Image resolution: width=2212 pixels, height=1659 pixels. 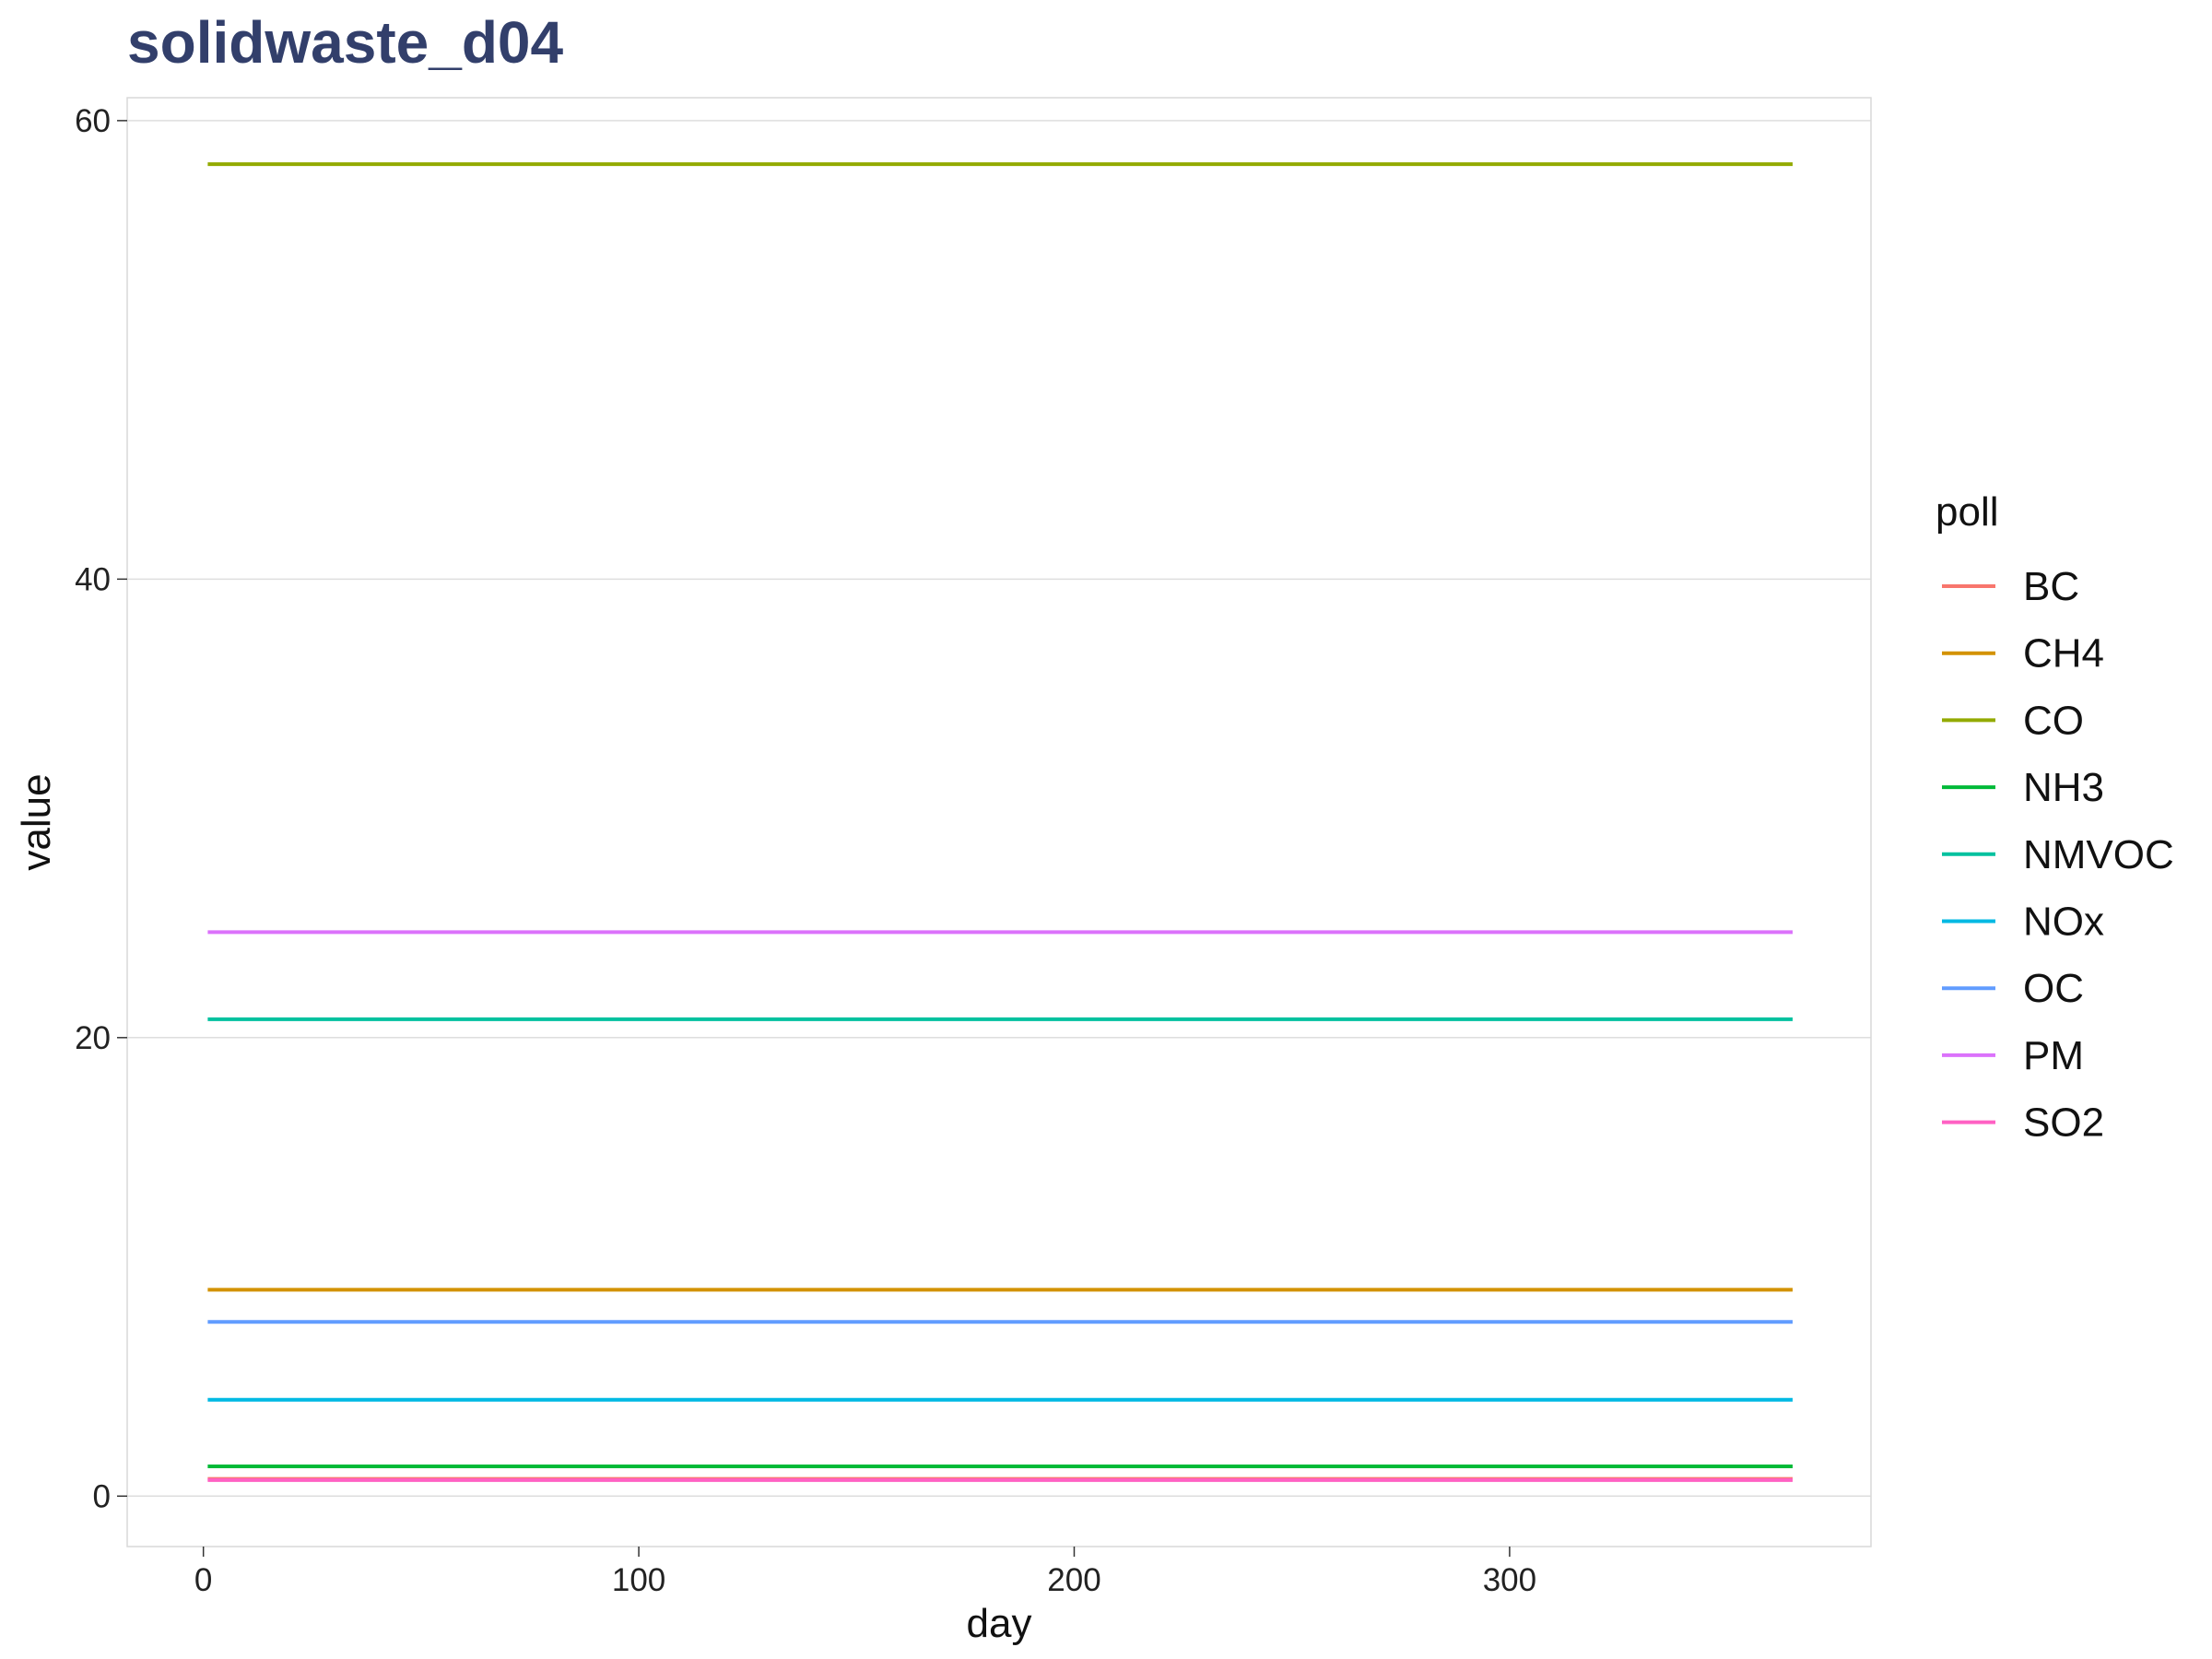 What do you see at coordinates (1073, 1580) in the screenshot?
I see `x-tick-label: 200` at bounding box center [1073, 1580].